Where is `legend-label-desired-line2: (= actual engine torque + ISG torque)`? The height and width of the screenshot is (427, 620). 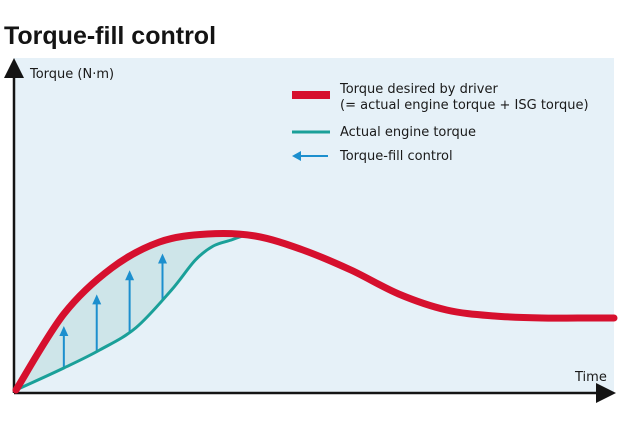
legend-label-desired-line2: (= actual engine torque + ISG torque) is located at coordinates (464, 105).